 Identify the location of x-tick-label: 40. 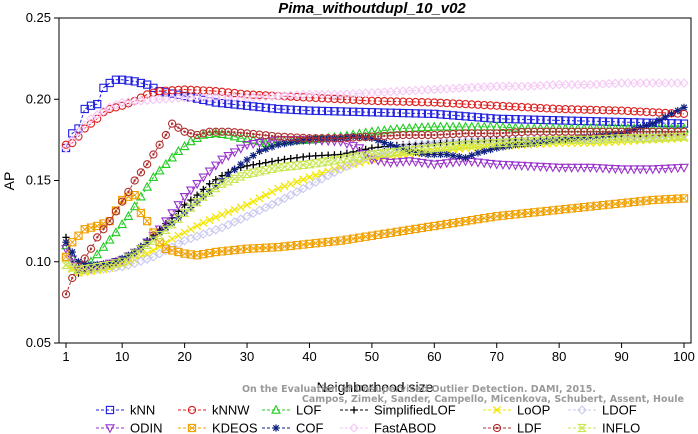
(309, 356).